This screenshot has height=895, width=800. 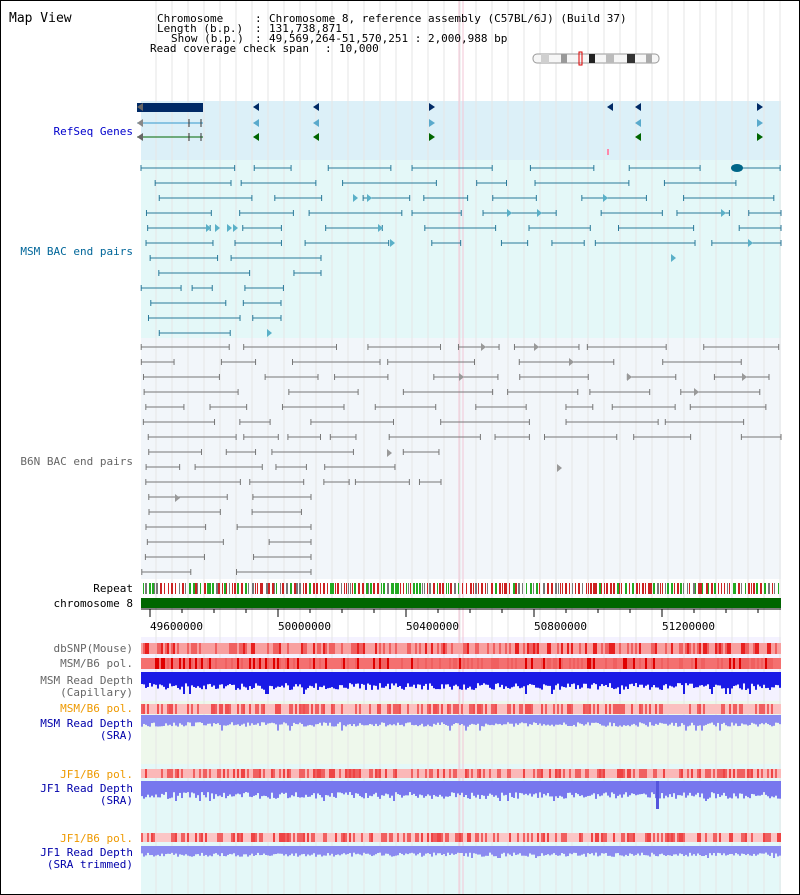 What do you see at coordinates (93, 131) in the screenshot?
I see `track-label-refseq-genes: RefSeq Genes` at bounding box center [93, 131].